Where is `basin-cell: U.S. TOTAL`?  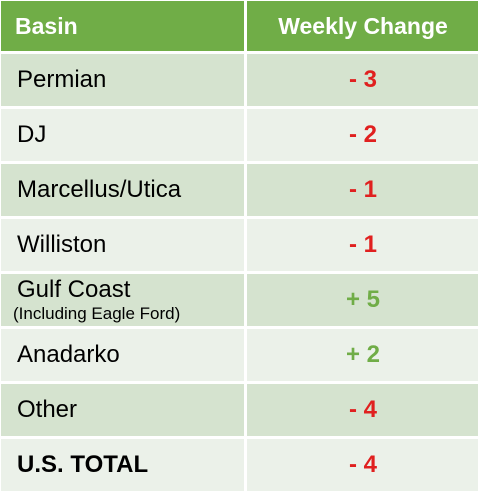 basin-cell: U.S. TOTAL is located at coordinates (122, 465).